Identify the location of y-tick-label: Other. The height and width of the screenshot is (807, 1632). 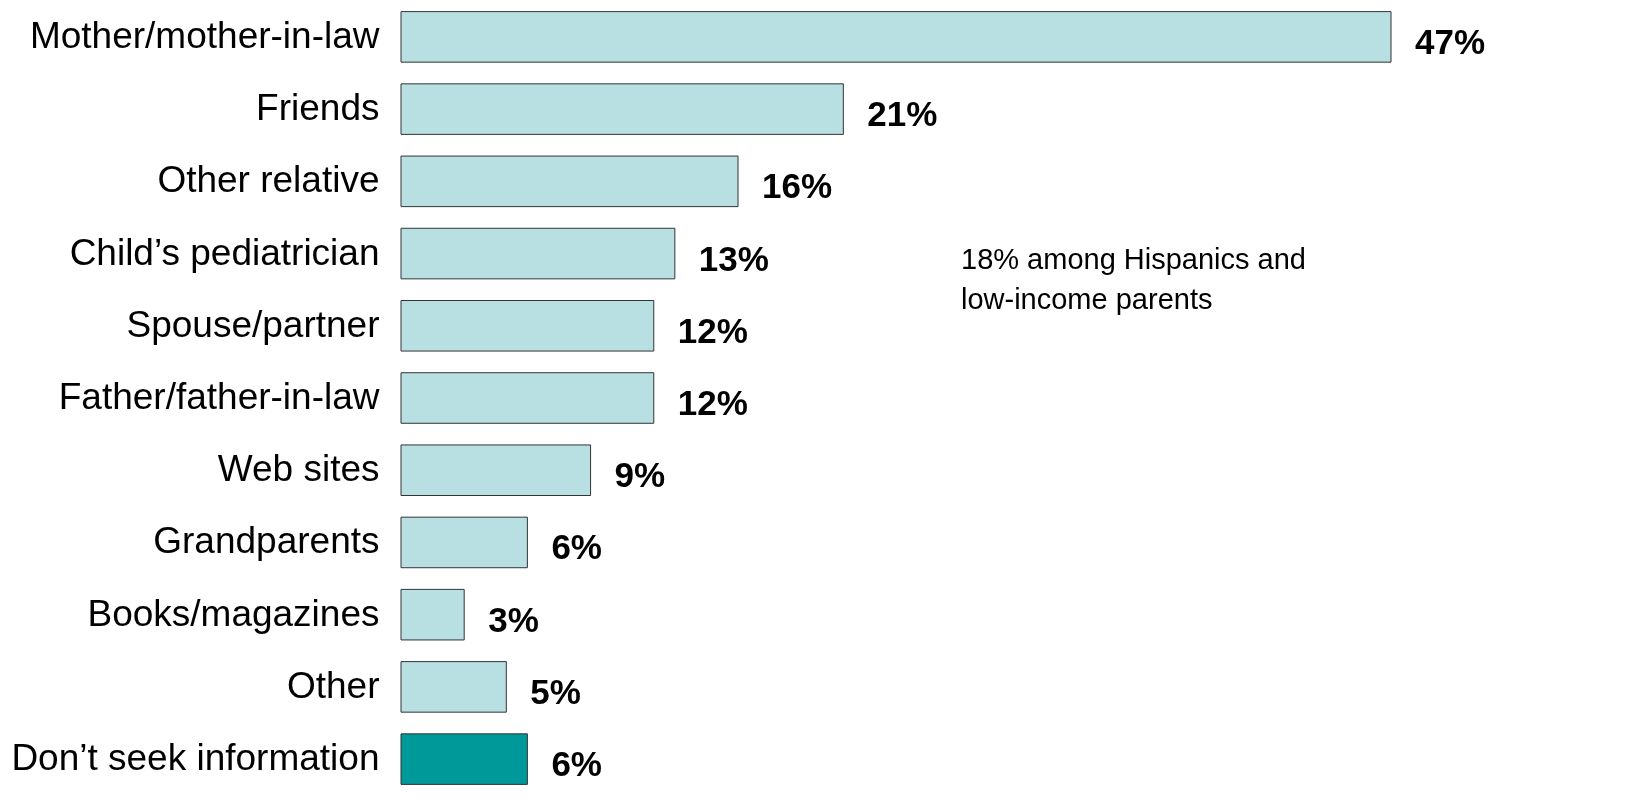
(333, 685).